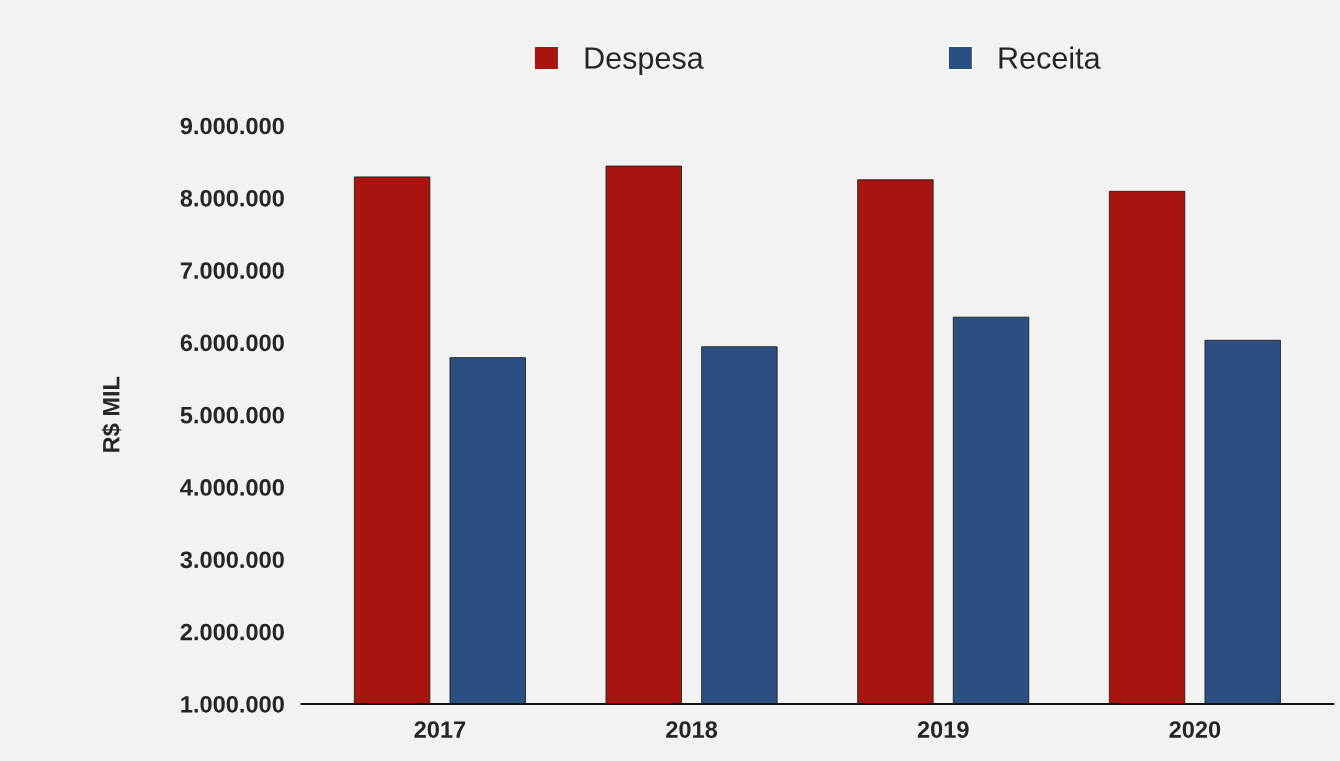  Describe the element at coordinates (232, 632) in the screenshot. I see `y-tick-label: 2.000.000` at that location.